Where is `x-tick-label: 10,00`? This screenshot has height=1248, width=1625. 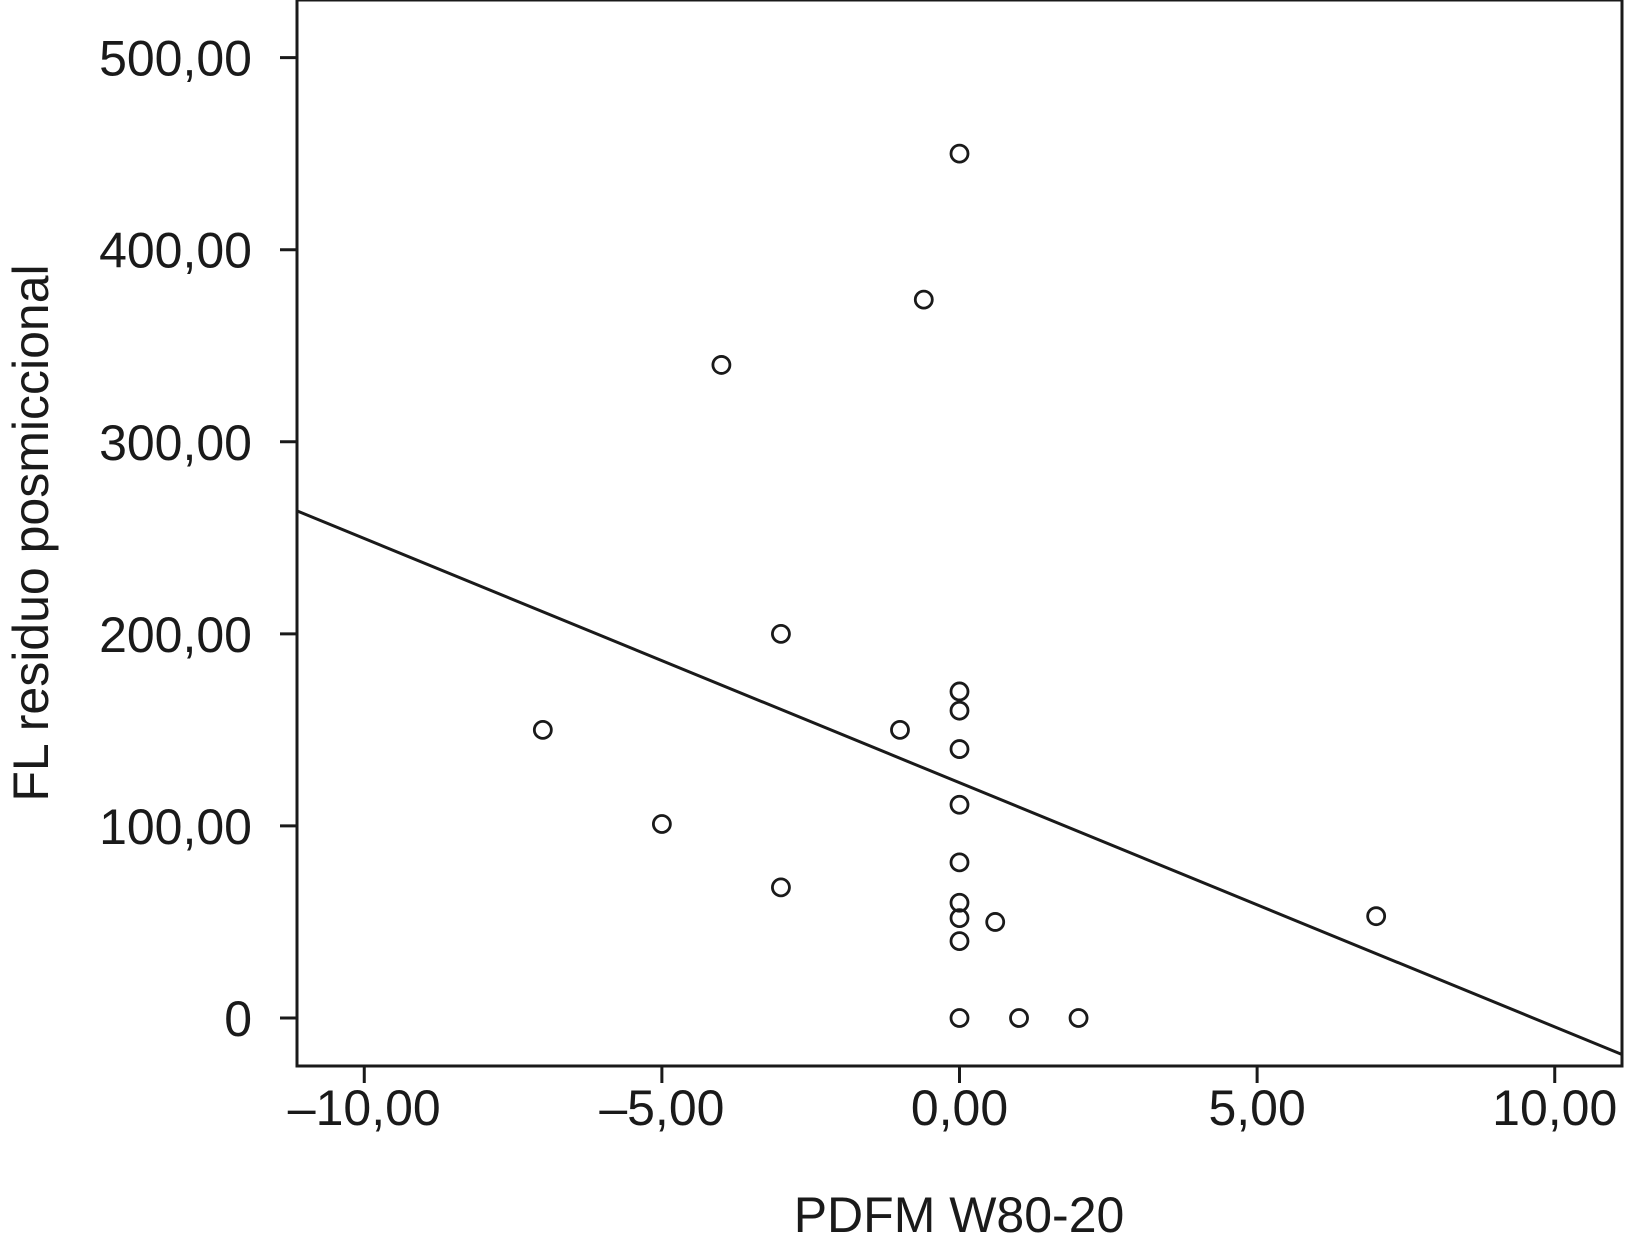
x-tick-label: 10,00 is located at coordinates (1554, 1108).